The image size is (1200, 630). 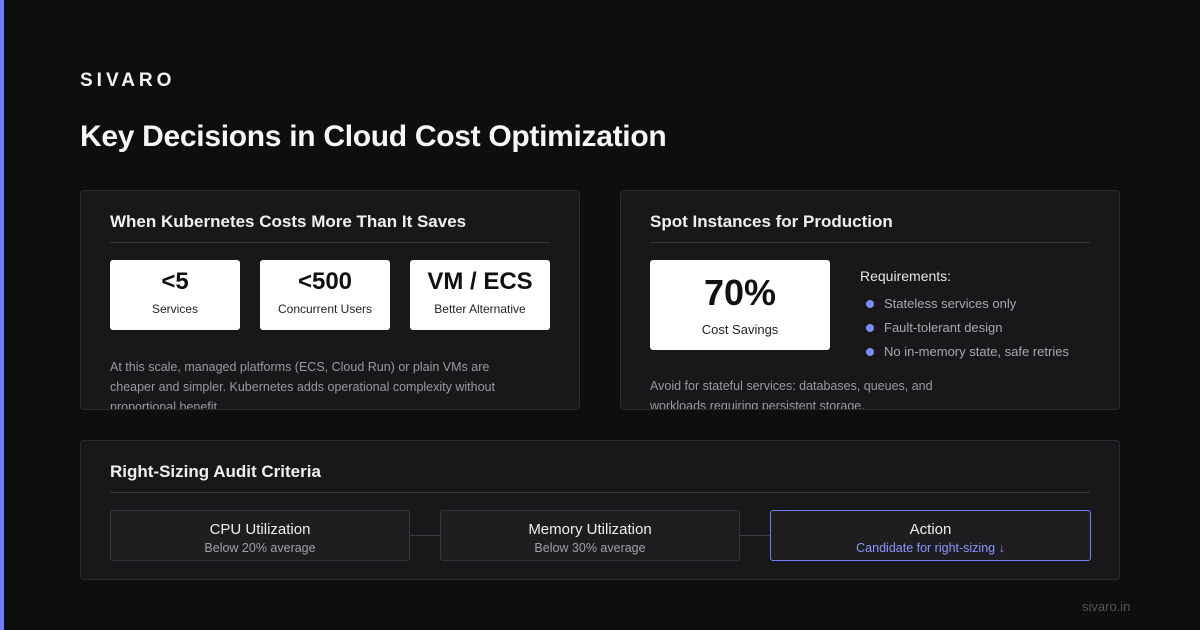 What do you see at coordinates (373, 136) in the screenshot?
I see `page-title: Key Decisions in Cloud Cost Optimization` at bounding box center [373, 136].